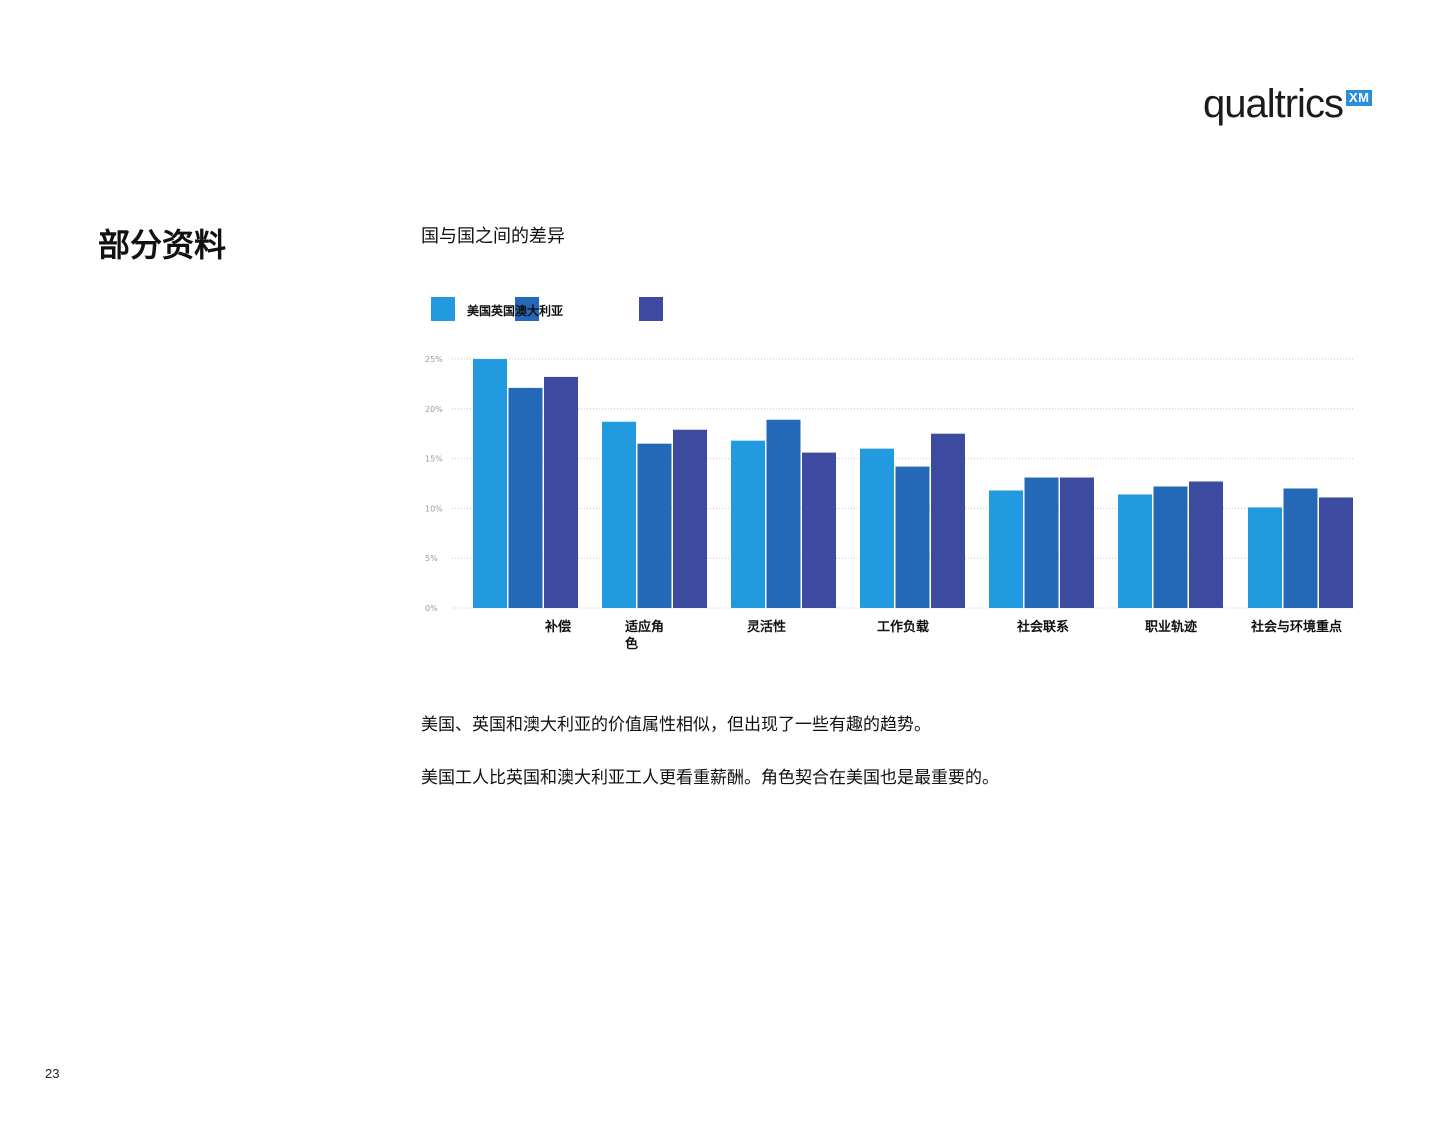 The image size is (1451, 1121). I want to click on x-category-label: 社会与环境重点, so click(1297, 627).